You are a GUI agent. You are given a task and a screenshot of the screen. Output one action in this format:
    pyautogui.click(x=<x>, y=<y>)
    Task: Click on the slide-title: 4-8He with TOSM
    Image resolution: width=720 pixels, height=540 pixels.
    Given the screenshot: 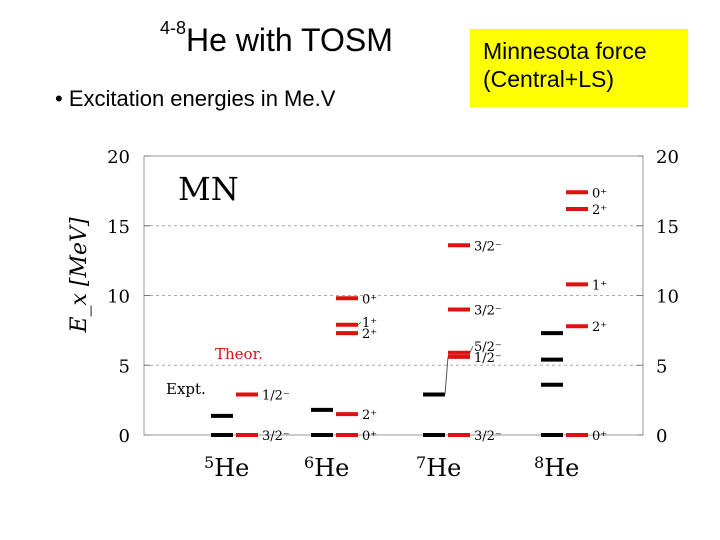 What is the action you would take?
    pyautogui.click(x=276, y=38)
    